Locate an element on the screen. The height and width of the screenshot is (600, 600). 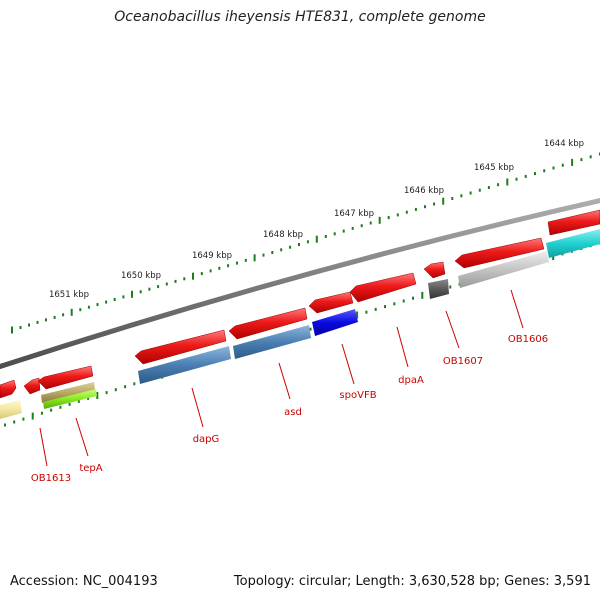
gene-label: dapG is located at coordinates (206, 439).